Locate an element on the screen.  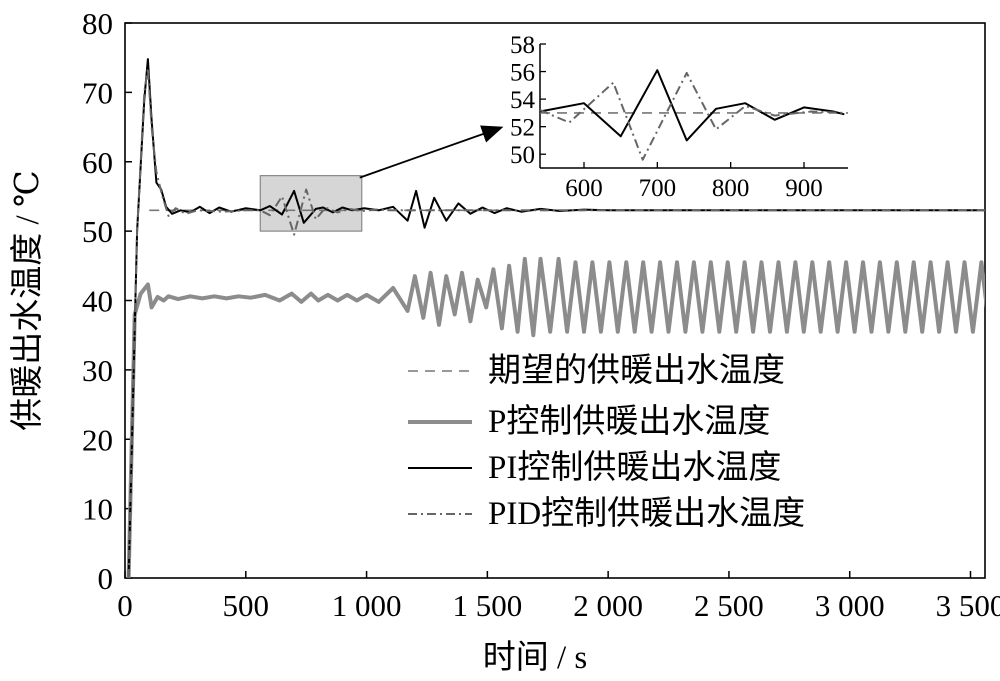
inset-x-tick-label: 700 is located at coordinates (658, 188).